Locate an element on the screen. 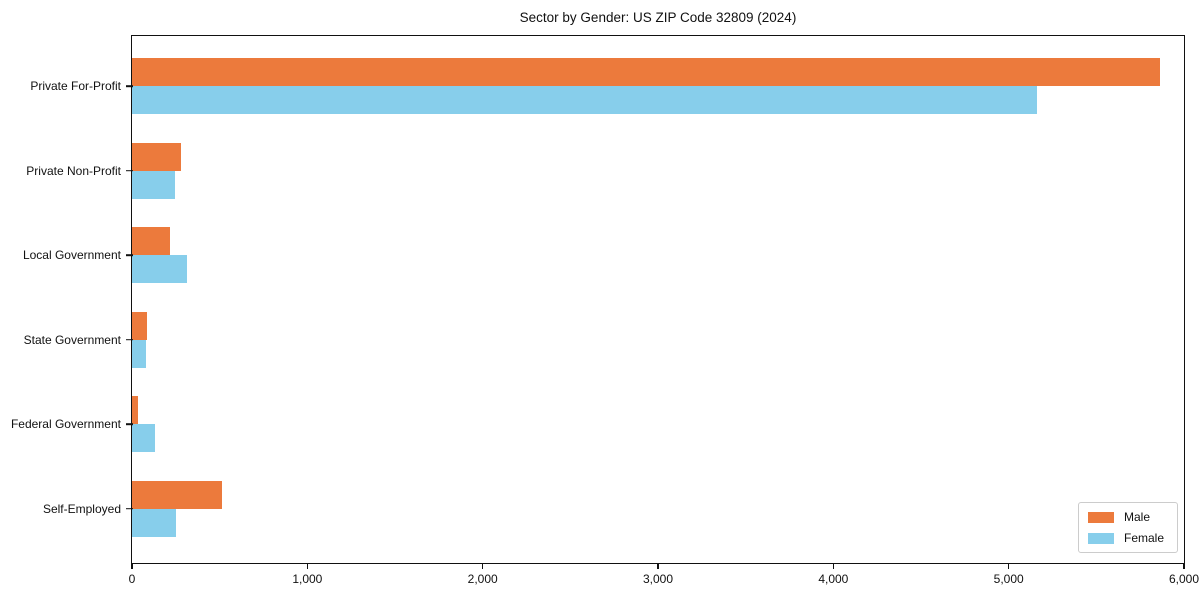 This screenshot has width=1200, height=600. x-axis: 0 1,000 2,000 3,000 4,000 5,000 6,000 is located at coordinates (663, 578).